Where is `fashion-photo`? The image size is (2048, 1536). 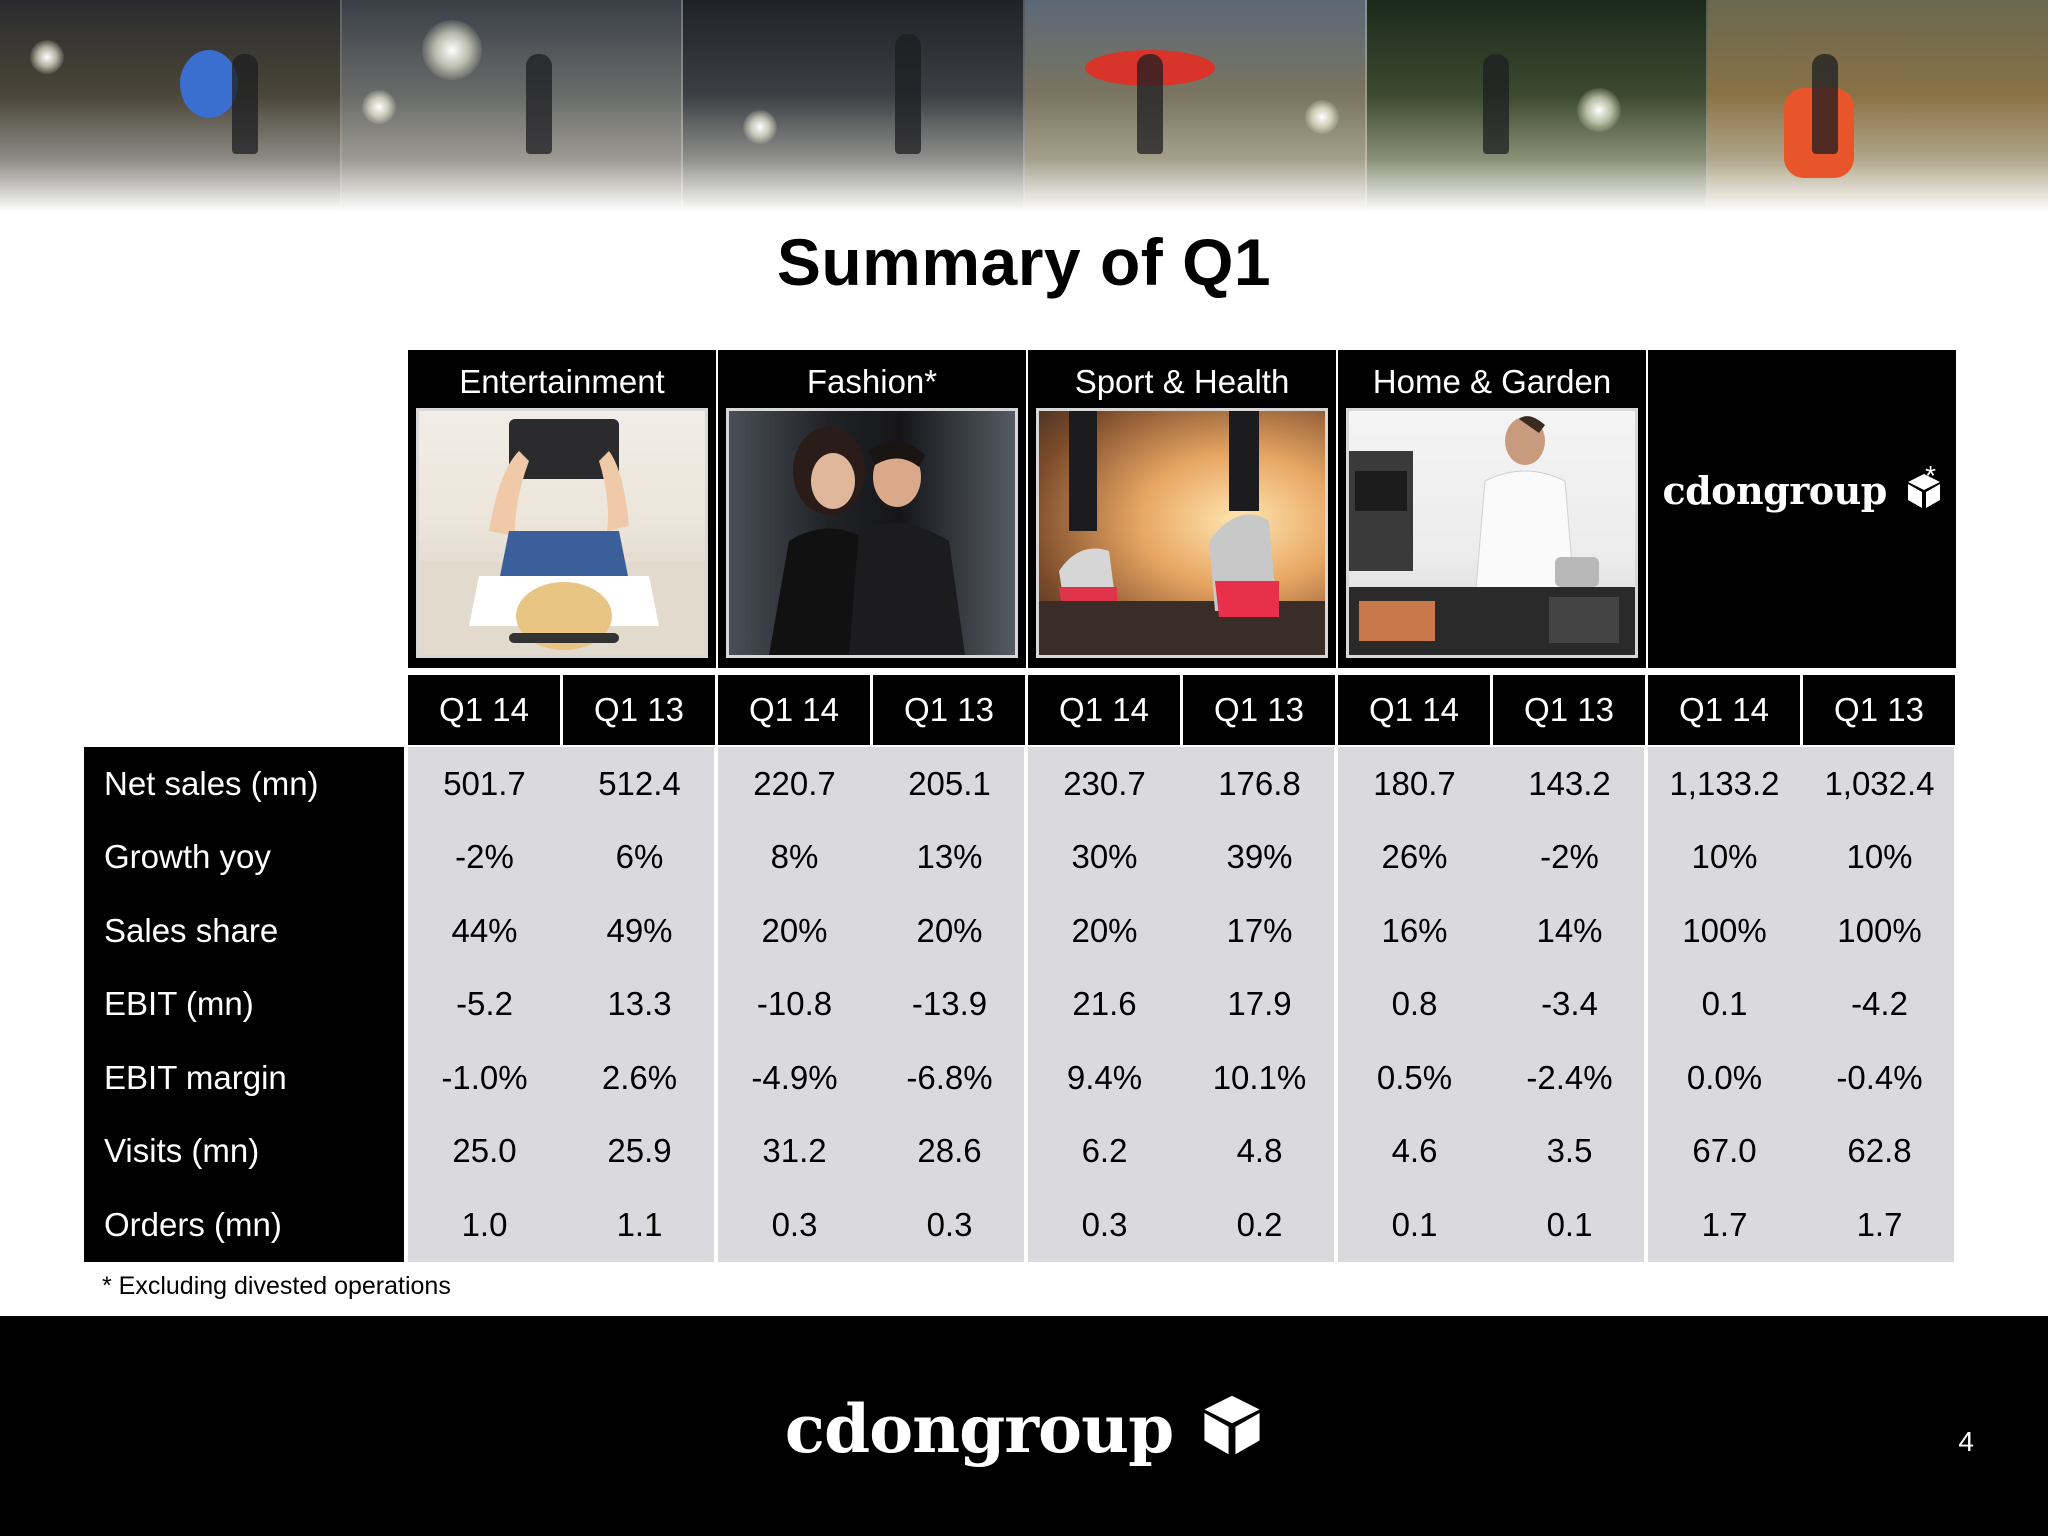 fashion-photo is located at coordinates (872, 533).